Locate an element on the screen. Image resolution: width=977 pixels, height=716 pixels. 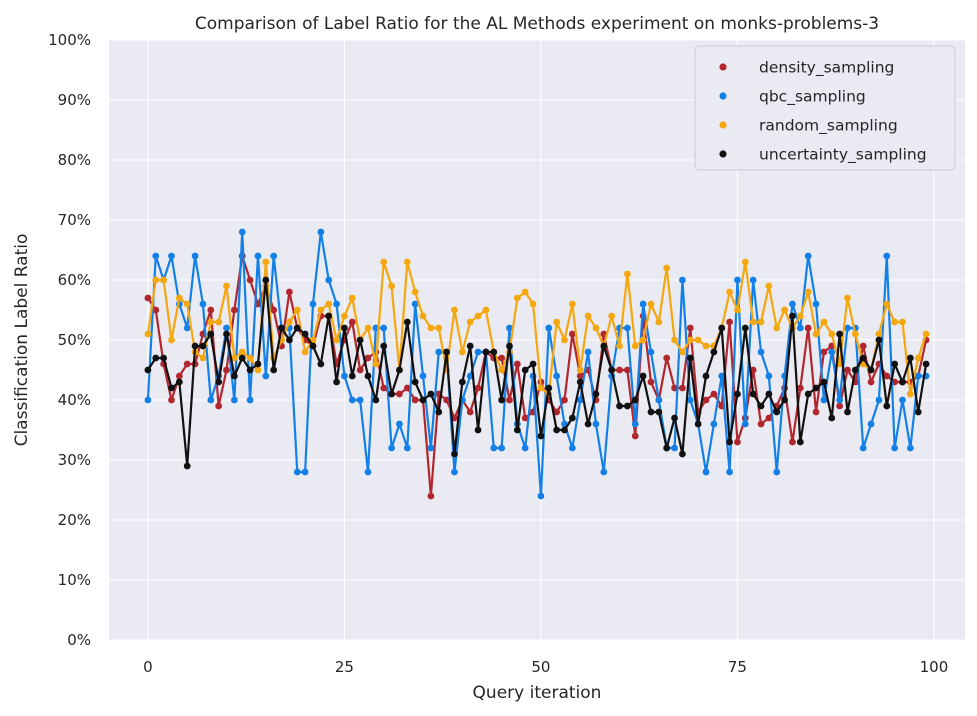
y-tick-label: 70% is located at coordinates (74, 220).